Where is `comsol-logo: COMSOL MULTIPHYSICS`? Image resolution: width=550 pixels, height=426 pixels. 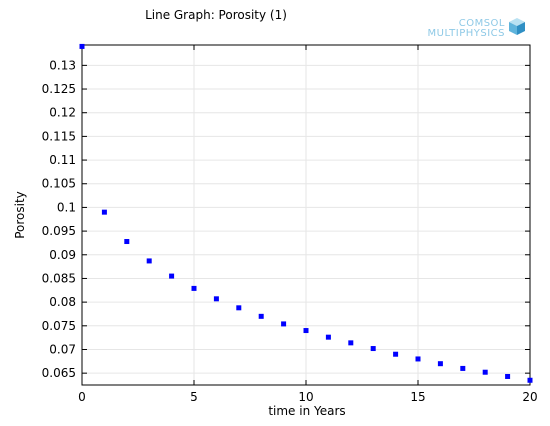 comsol-logo: COMSOL MULTIPHYSICS is located at coordinates (476, 28).